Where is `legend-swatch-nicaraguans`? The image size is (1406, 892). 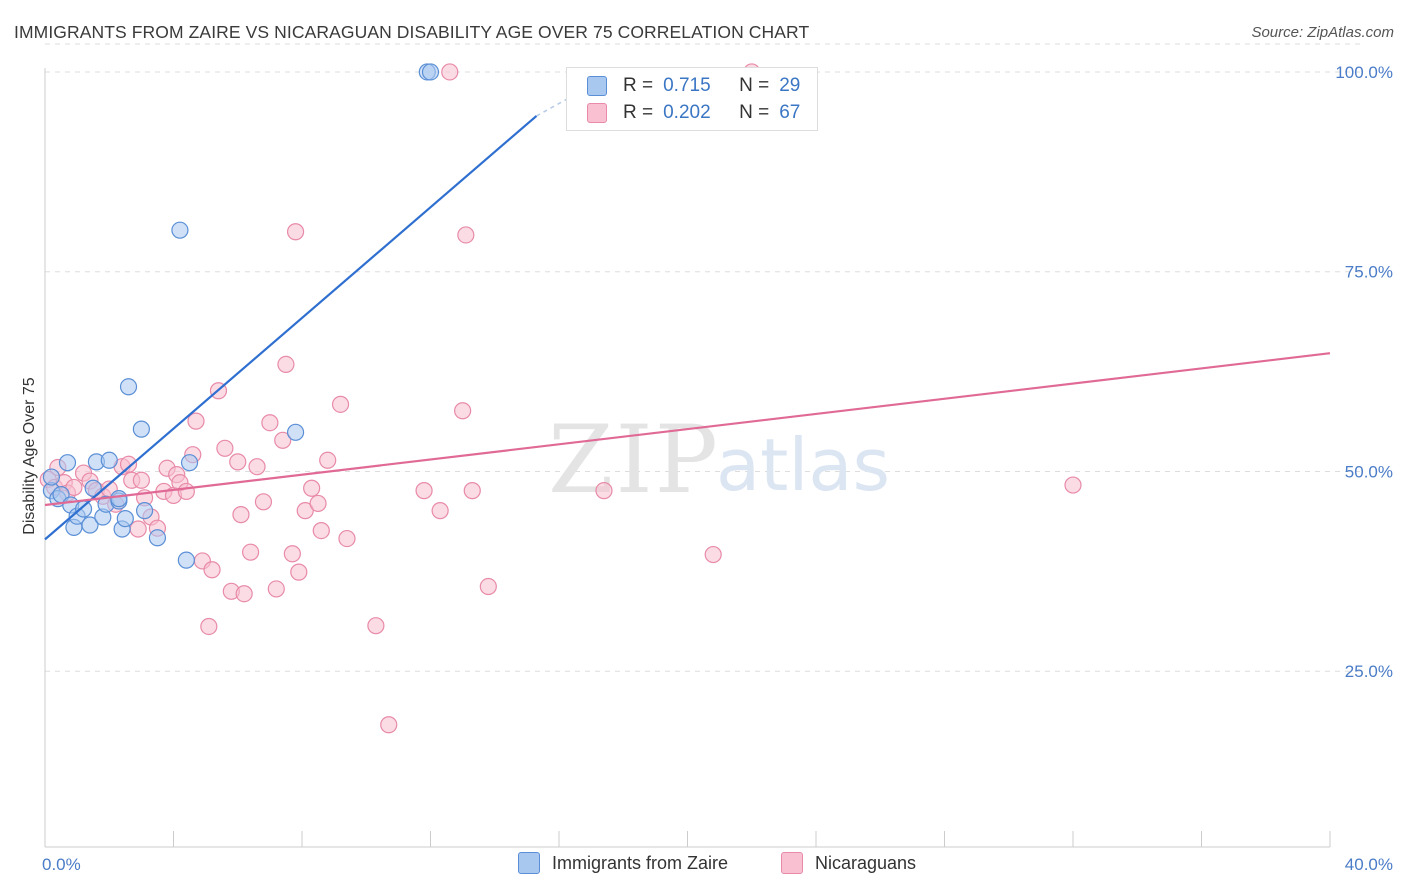 legend-swatch-nicaraguans is located at coordinates (597, 113).